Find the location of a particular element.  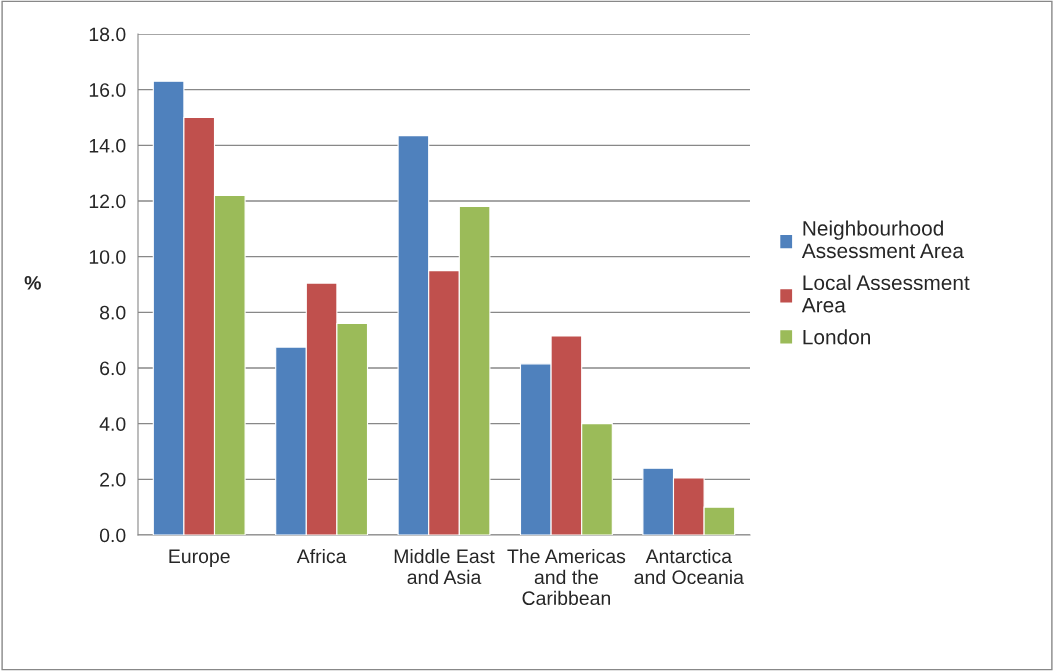

y-tick-label: 12.0 is located at coordinates (107, 201).